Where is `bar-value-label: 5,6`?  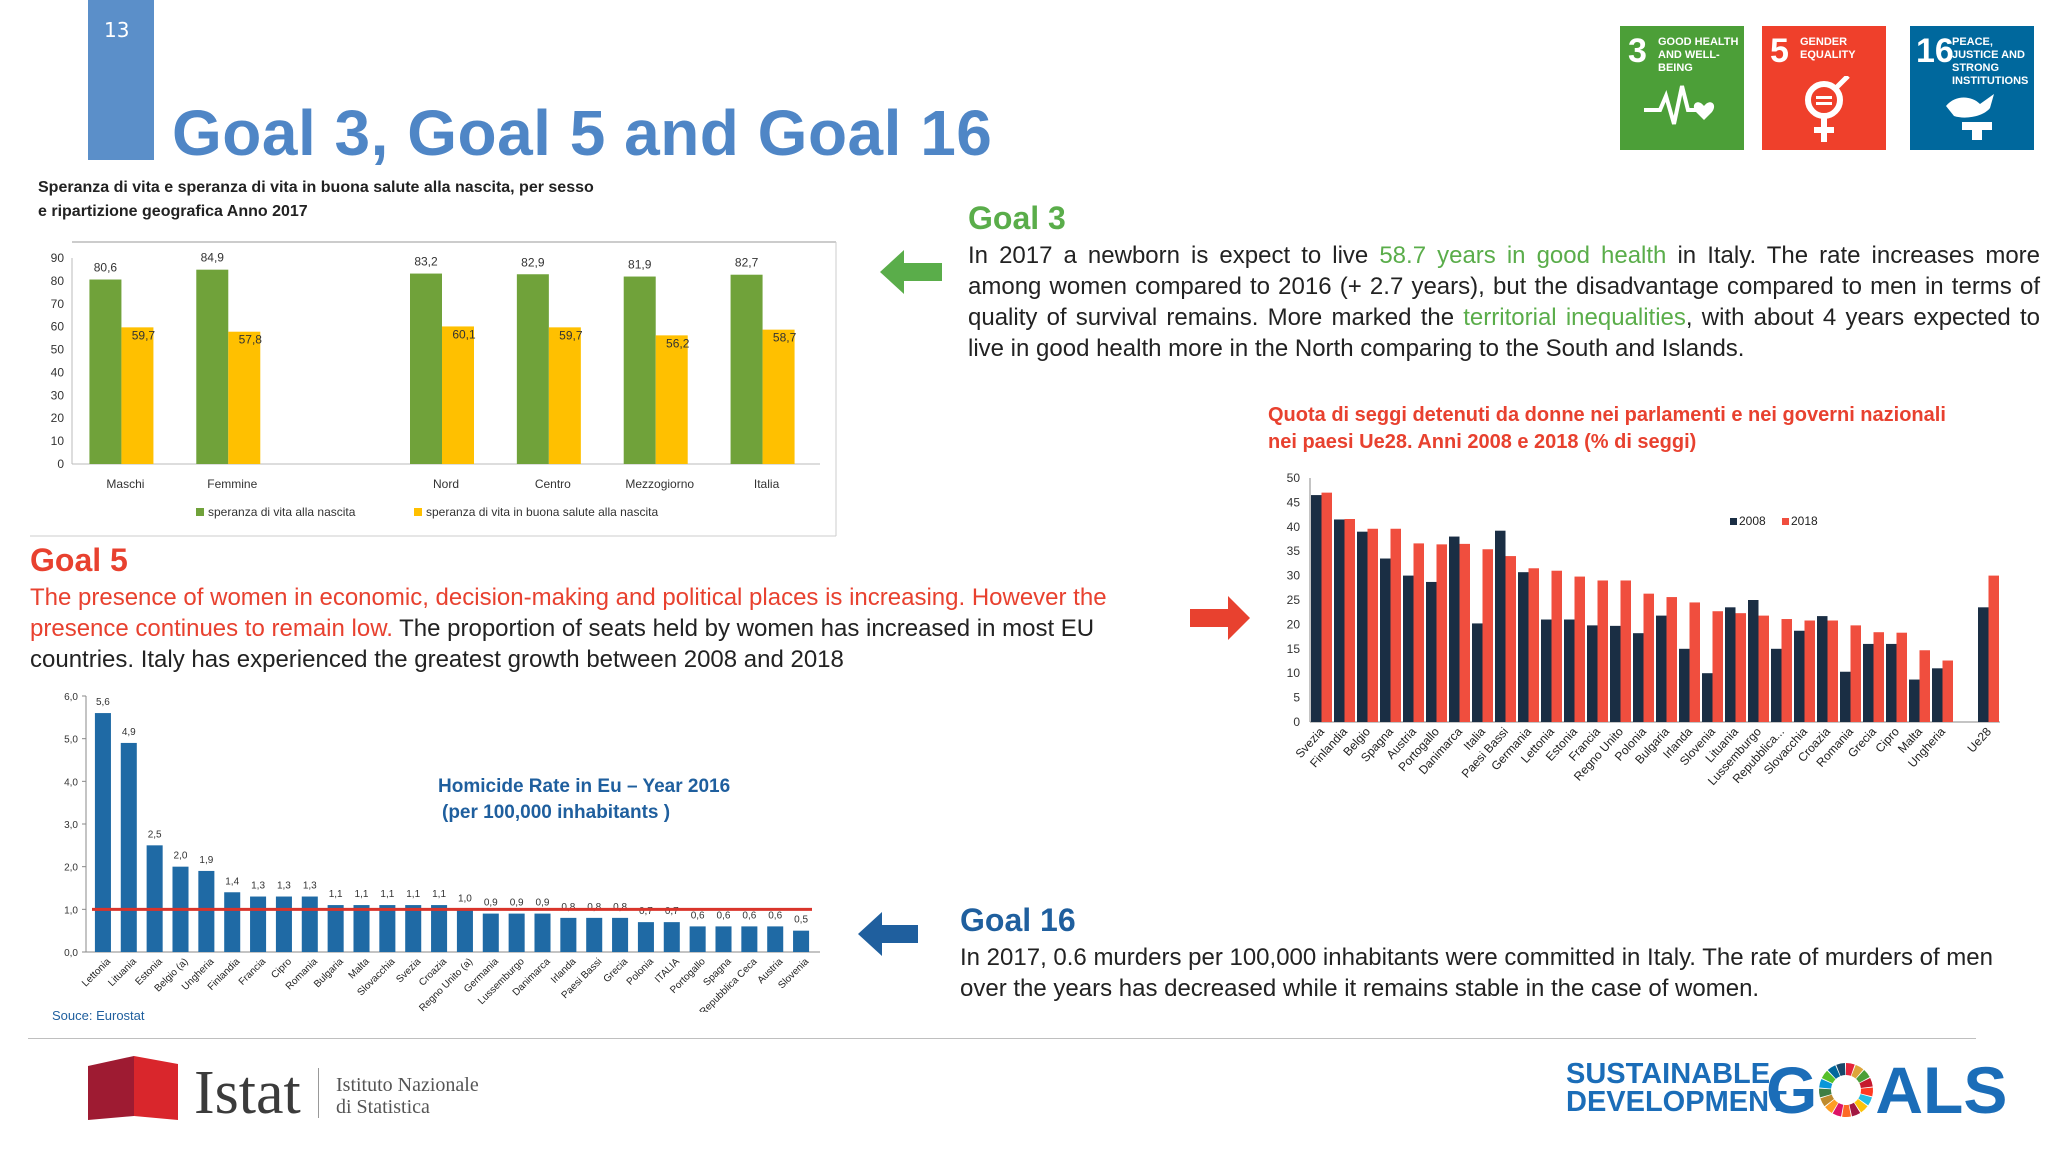
bar-value-label: 5,6 is located at coordinates (103, 702).